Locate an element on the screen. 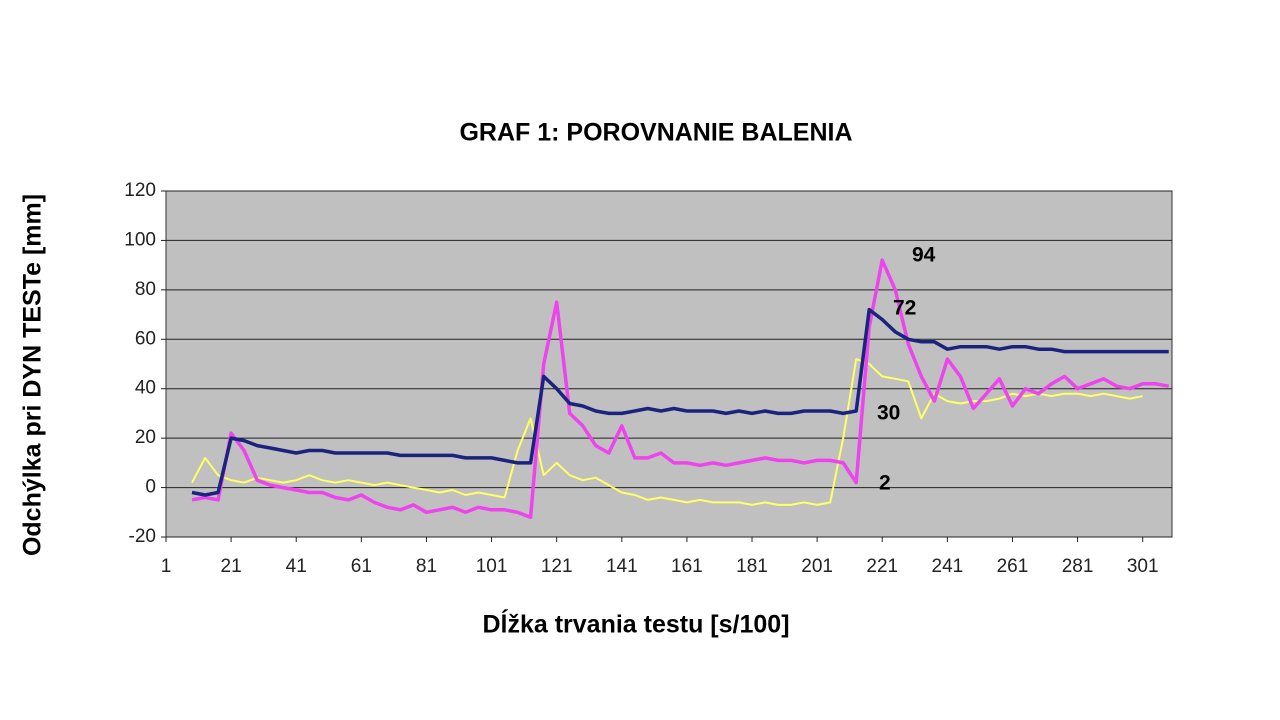 The image size is (1280, 720). x-tick-label: 121 is located at coordinates (557, 566).